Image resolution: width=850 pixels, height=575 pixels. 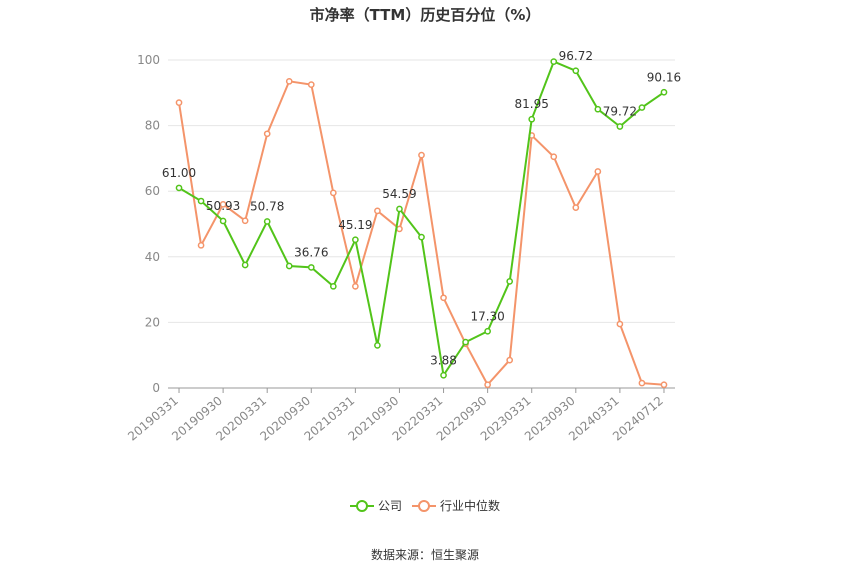 What do you see at coordinates (267, 206) in the screenshot?
I see `data-label: 50.78` at bounding box center [267, 206].